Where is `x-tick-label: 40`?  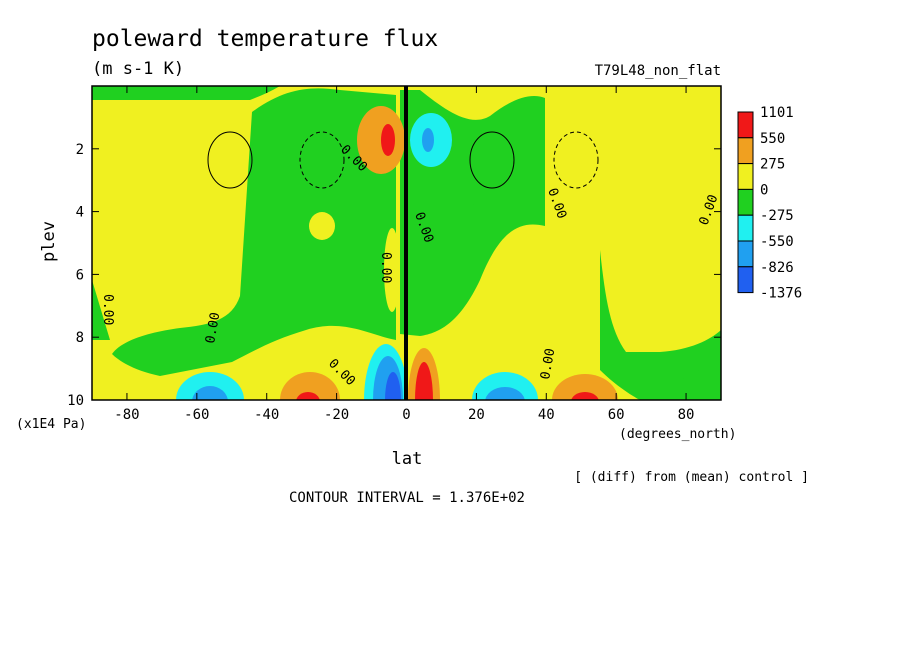
x-tick-label: 40 is located at coordinates (546, 415).